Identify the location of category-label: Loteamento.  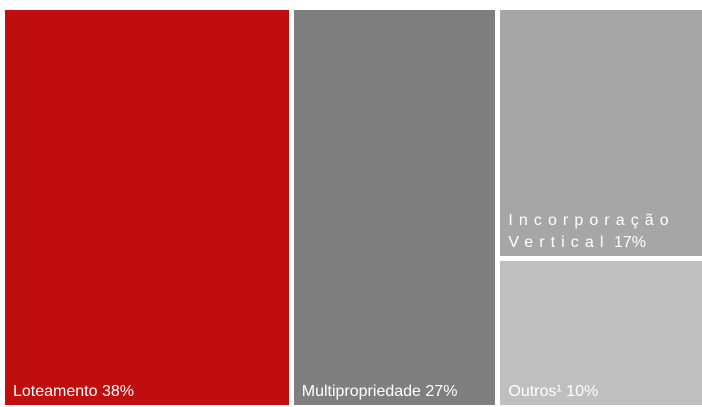
(55, 391).